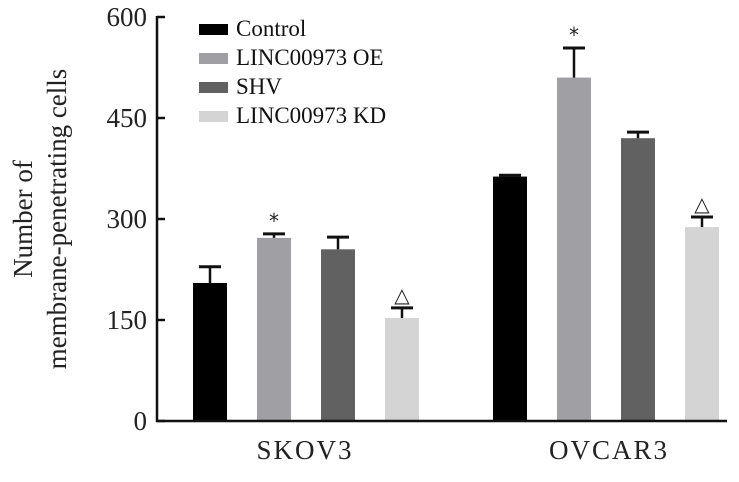 This screenshot has width=739, height=482. I want to click on legend-label: Control, so click(271, 28).